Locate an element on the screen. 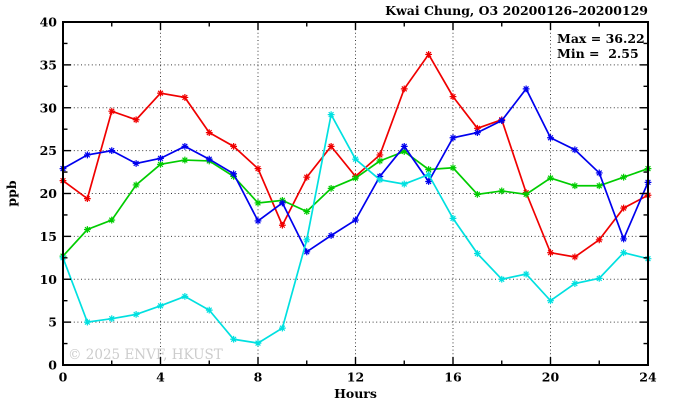  y-tick-label: 5 is located at coordinates (52, 322).